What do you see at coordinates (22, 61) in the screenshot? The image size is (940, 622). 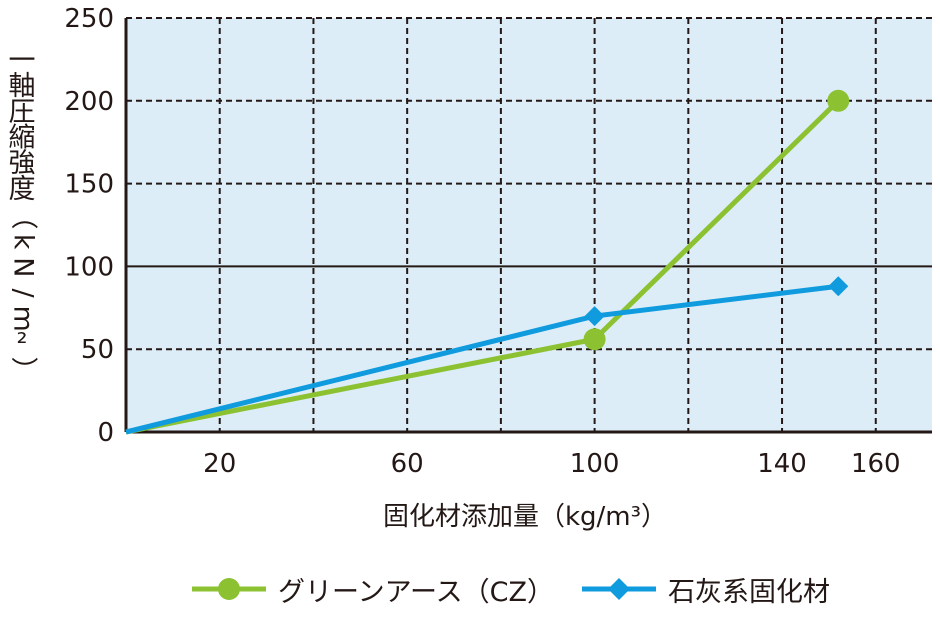 I see `y-axis-title-char: 一` at bounding box center [22, 61].